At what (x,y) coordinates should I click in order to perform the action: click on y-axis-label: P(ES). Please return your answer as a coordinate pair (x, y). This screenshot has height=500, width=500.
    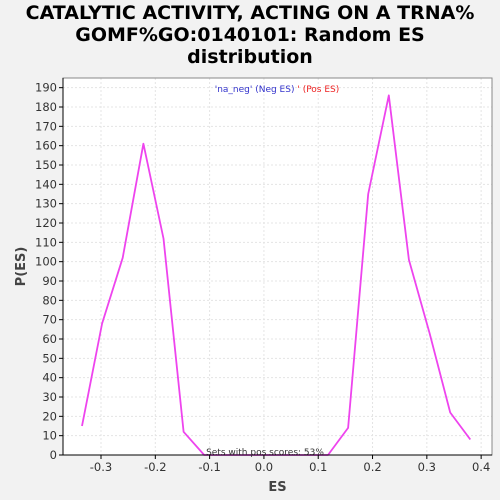
    Looking at the image, I should click on (21, 267).